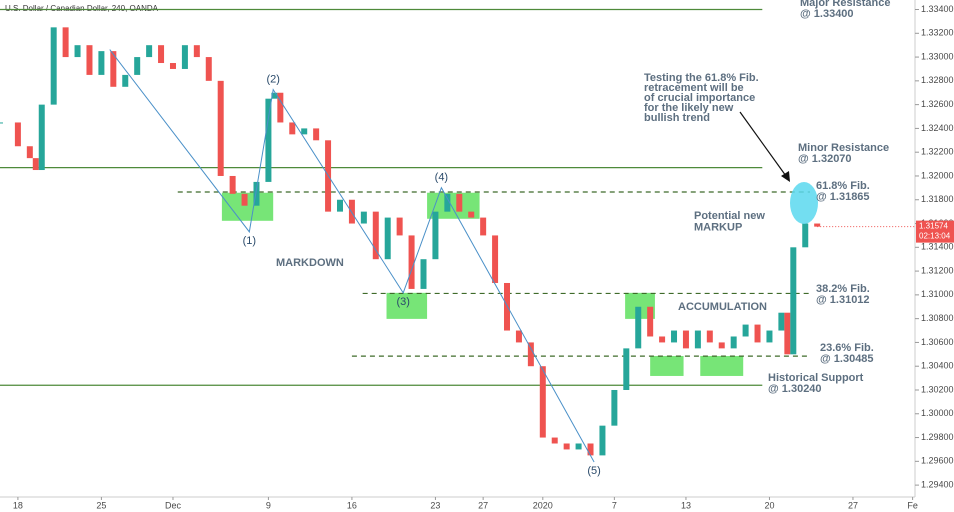 This screenshot has height=512, width=954. I want to click on x-tick-label: 18, so click(18, 505).